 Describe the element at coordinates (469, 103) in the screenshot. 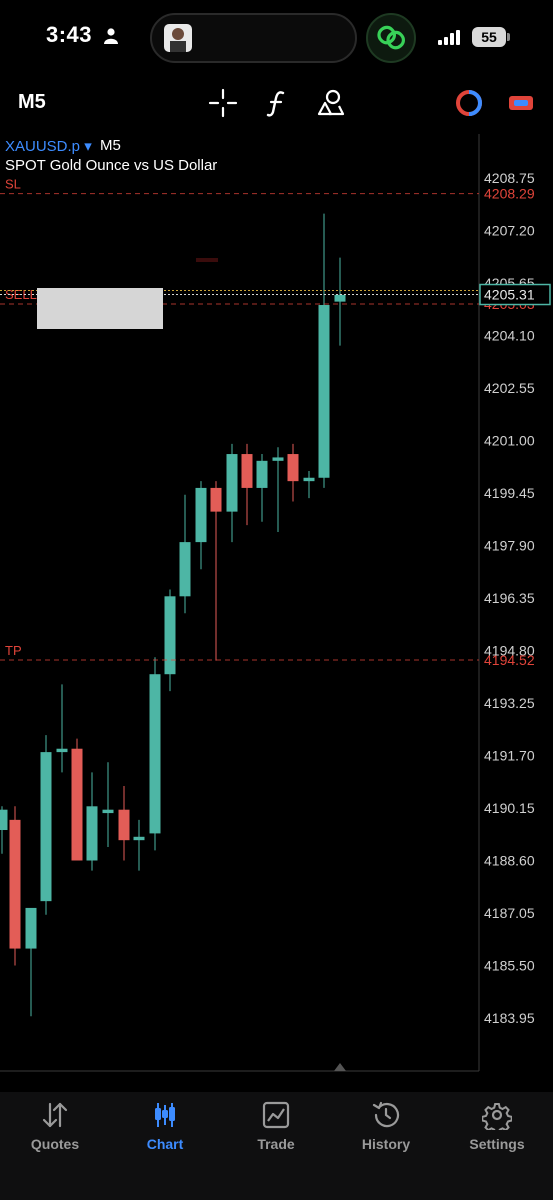

I see `account-icon` at that location.